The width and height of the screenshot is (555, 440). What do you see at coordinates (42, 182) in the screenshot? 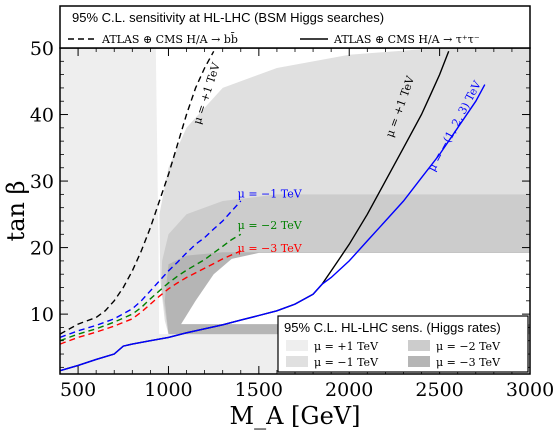
I see `y-tick-label-2: 30` at bounding box center [42, 182].